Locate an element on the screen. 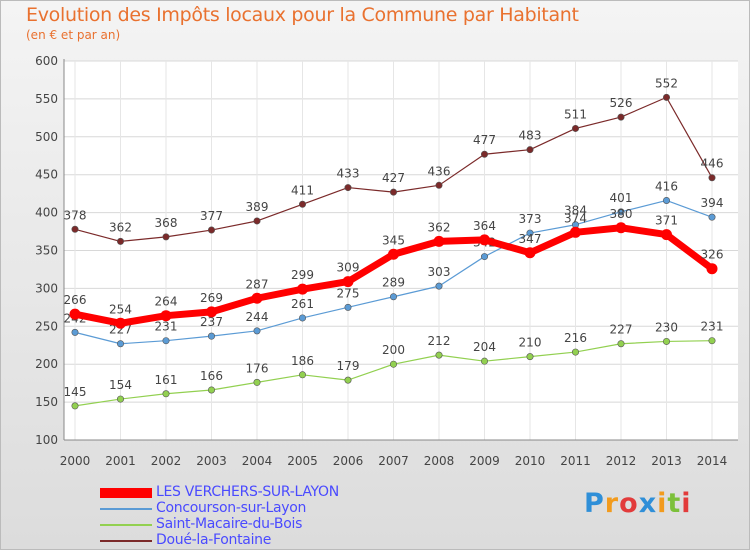 The image size is (750, 550). data-label-concourson-sur-layon-2007: 289 is located at coordinates (393, 283).